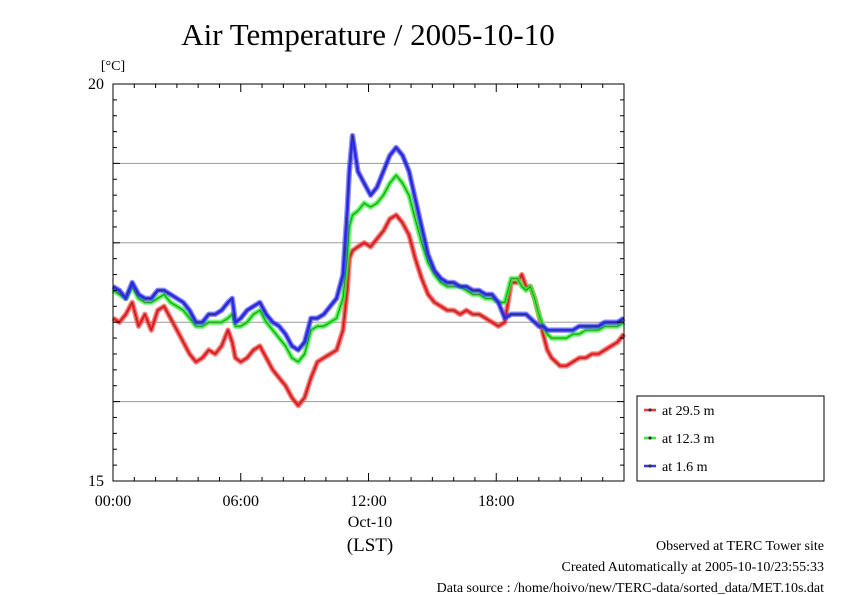 This screenshot has width=842, height=595. What do you see at coordinates (688, 411) in the screenshot?
I see `legend-label: at 29.5 m` at bounding box center [688, 411].